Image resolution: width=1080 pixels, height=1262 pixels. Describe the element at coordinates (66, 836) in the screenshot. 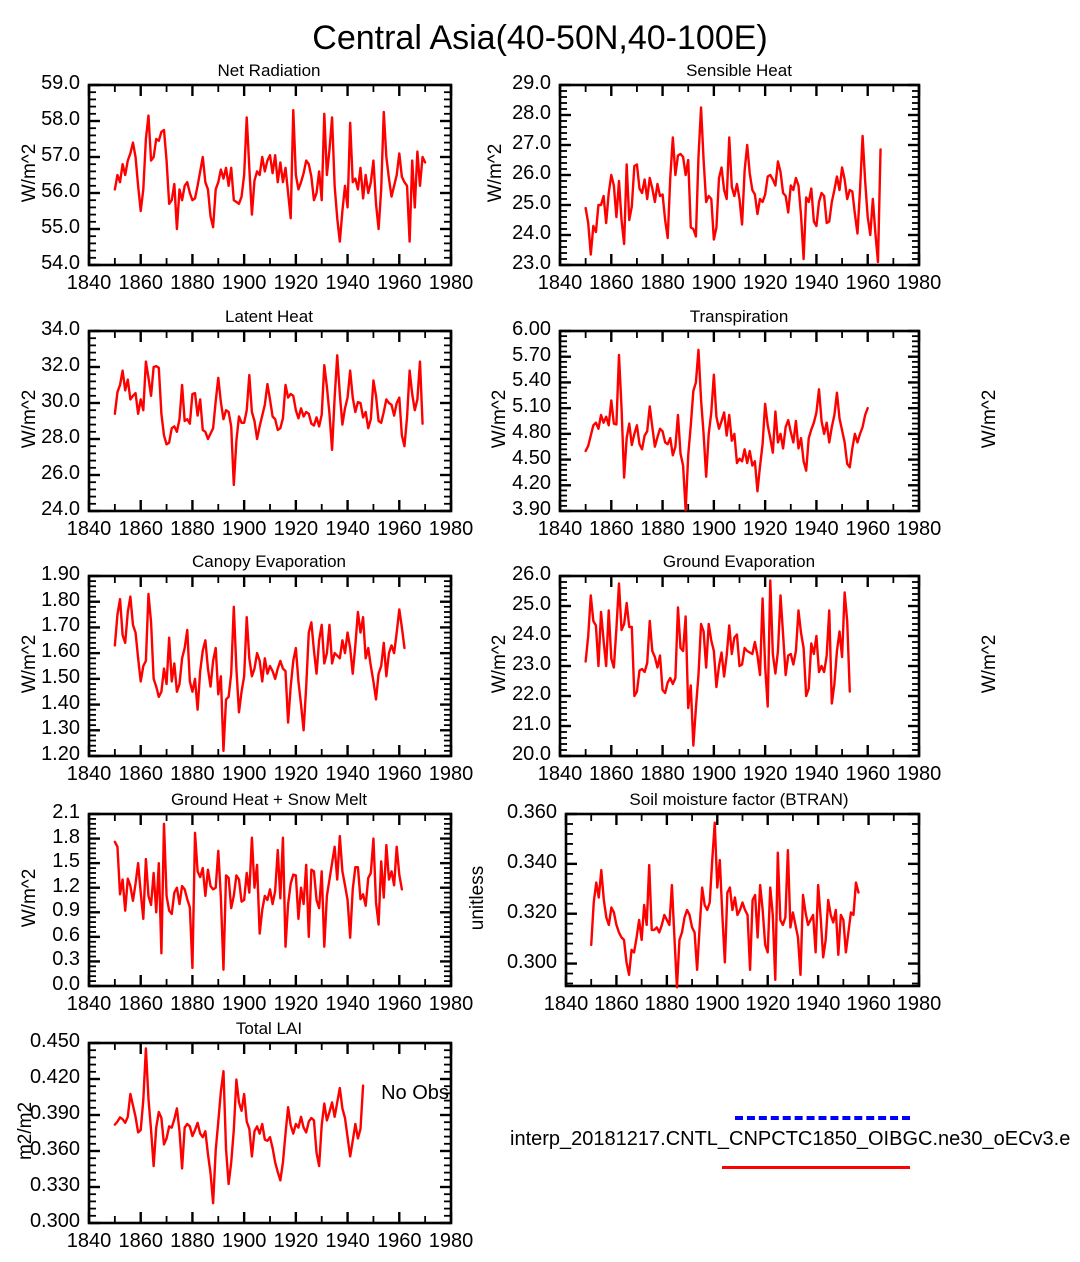

I see `y-tick-label: 1.8` at that location.